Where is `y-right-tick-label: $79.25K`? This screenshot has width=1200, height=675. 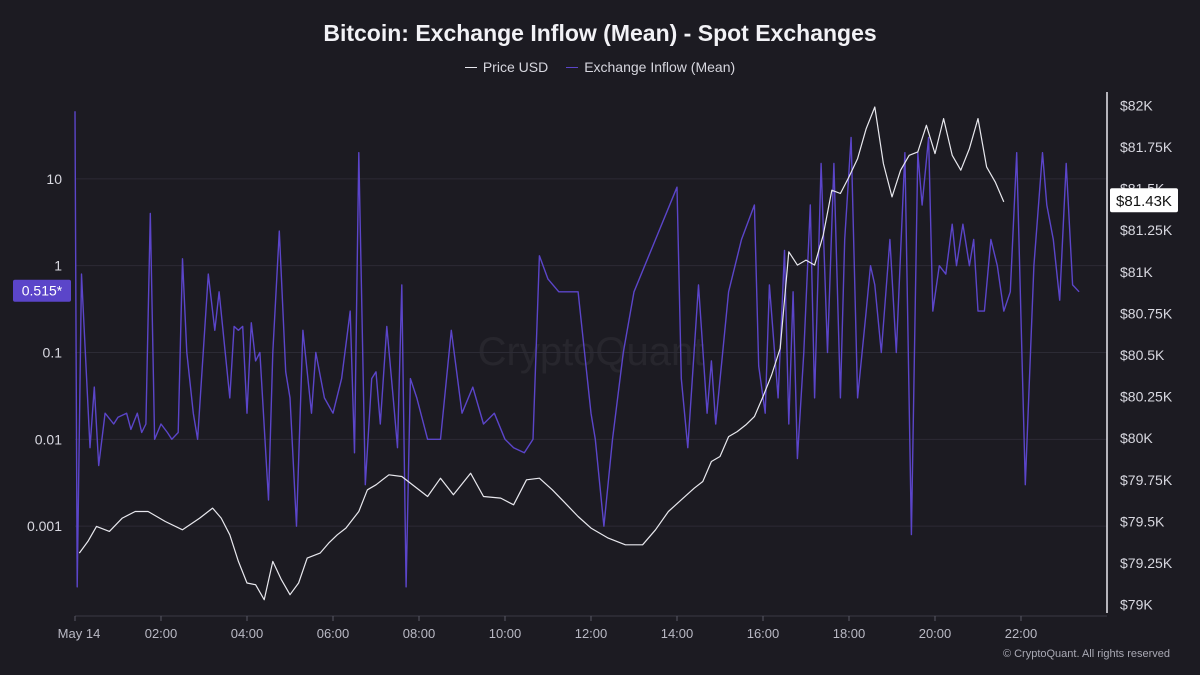
y-right-tick-label: $79.25K is located at coordinates (1146, 563).